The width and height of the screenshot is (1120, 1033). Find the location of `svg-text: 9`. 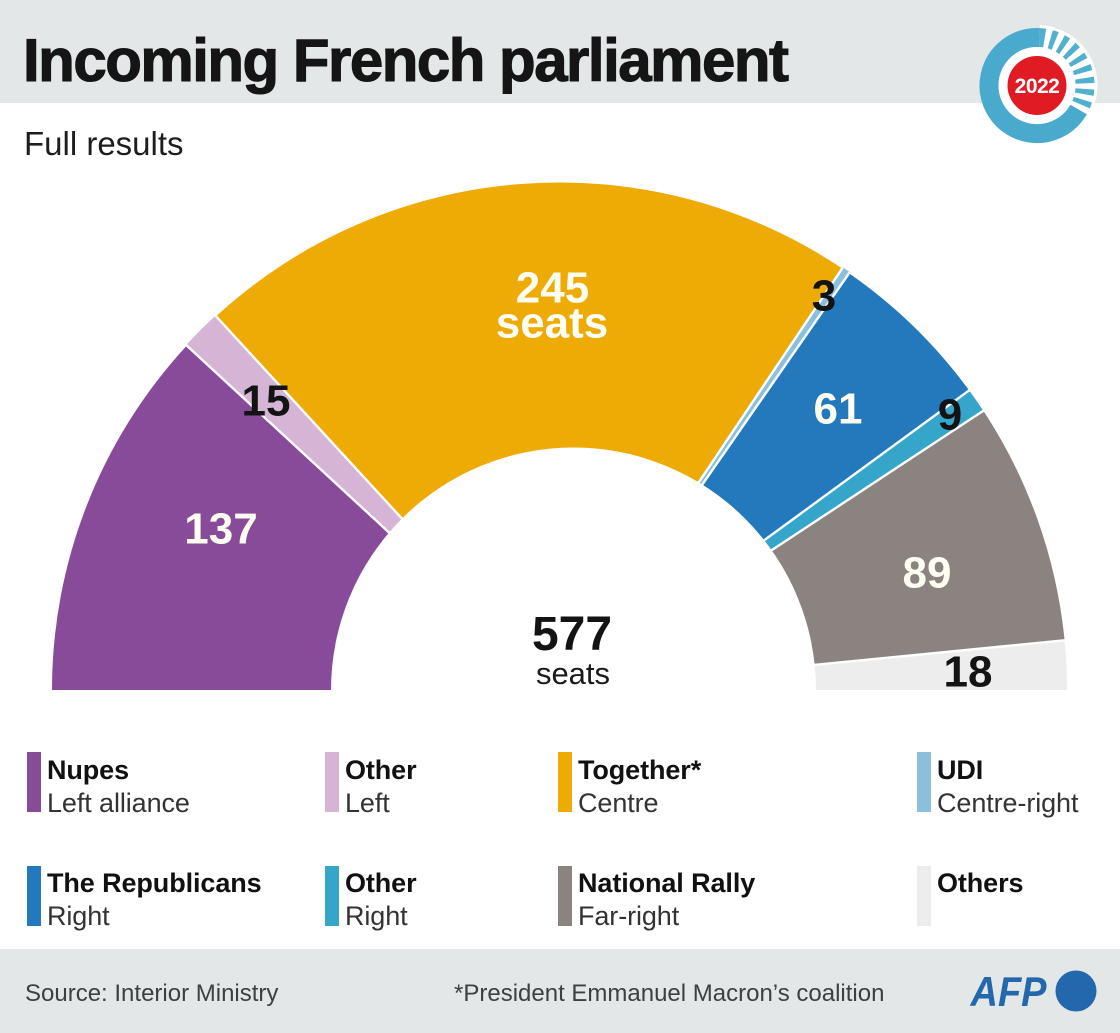

svg-text: 9 is located at coordinates (950, 415).